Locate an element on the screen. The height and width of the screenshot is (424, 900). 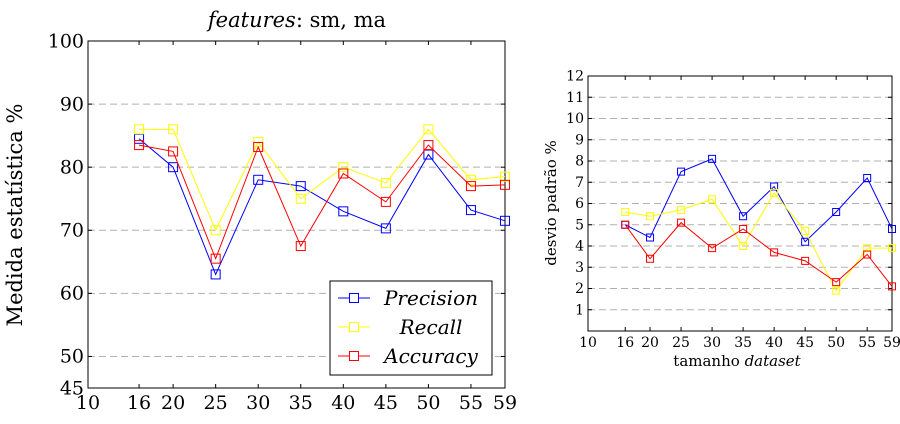
y-tick-label: 50 is located at coordinates (72, 357).